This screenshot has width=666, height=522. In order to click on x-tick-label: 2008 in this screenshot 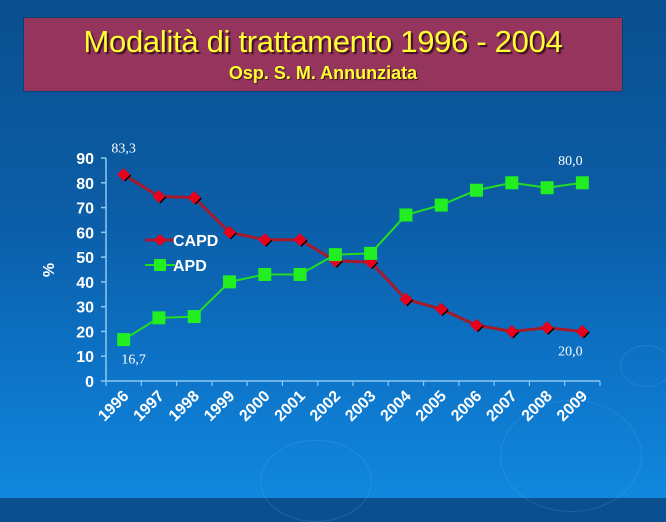, I will do `click(537, 406)`.